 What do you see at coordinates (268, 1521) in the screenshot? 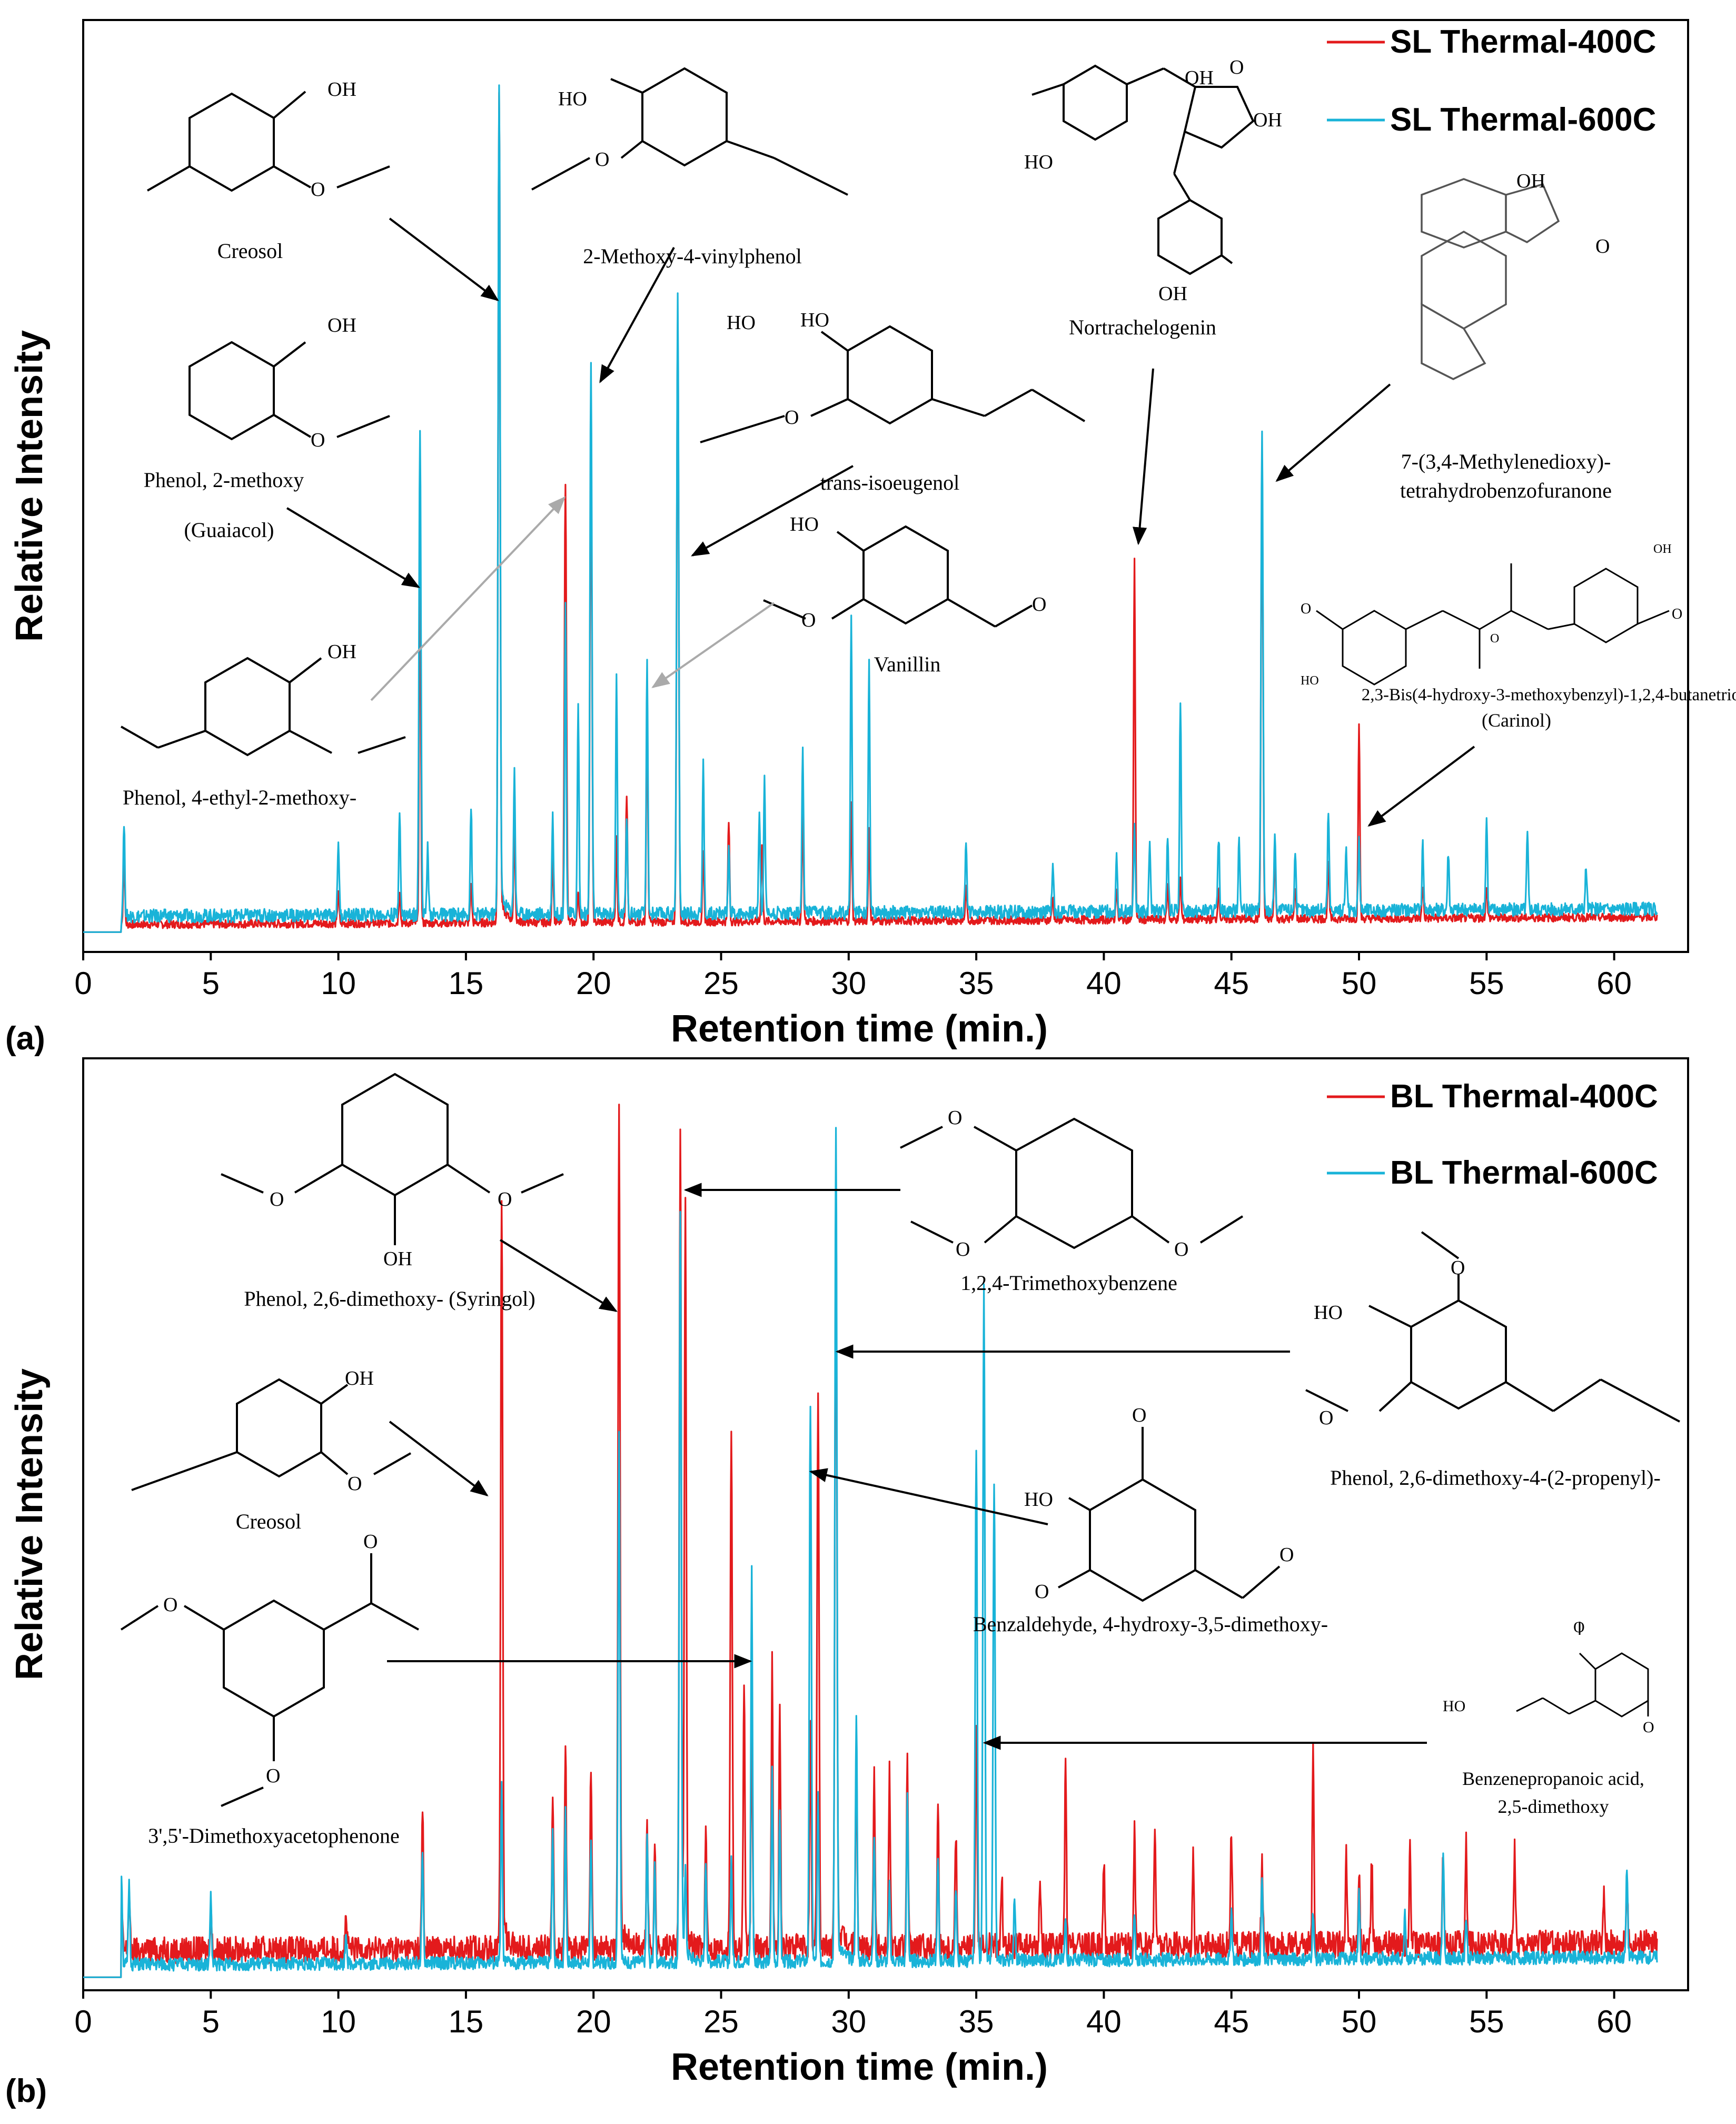
I see `annotation-creosol-b: Creosol` at bounding box center [268, 1521].